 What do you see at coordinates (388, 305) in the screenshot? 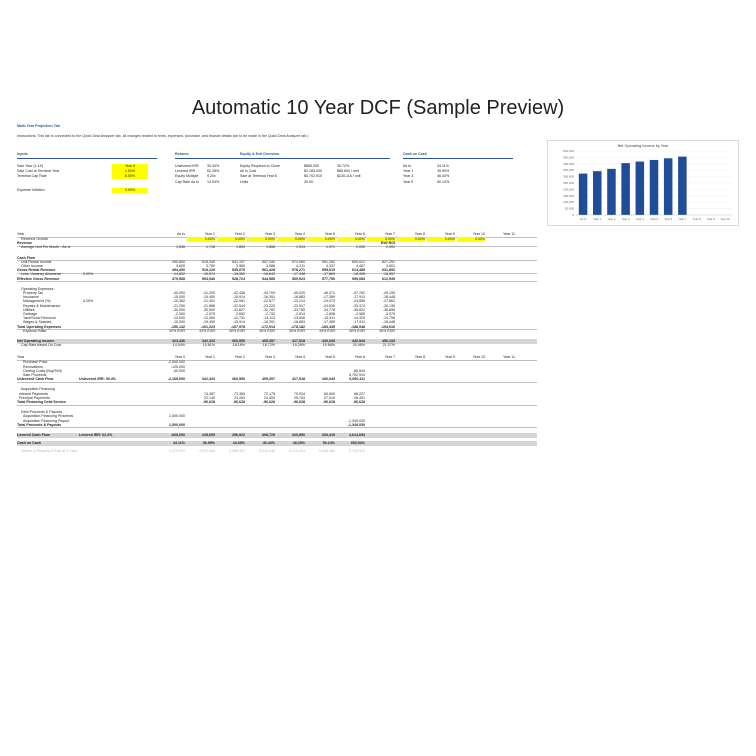
I see `row-cell: -26,135` at bounding box center [388, 305].